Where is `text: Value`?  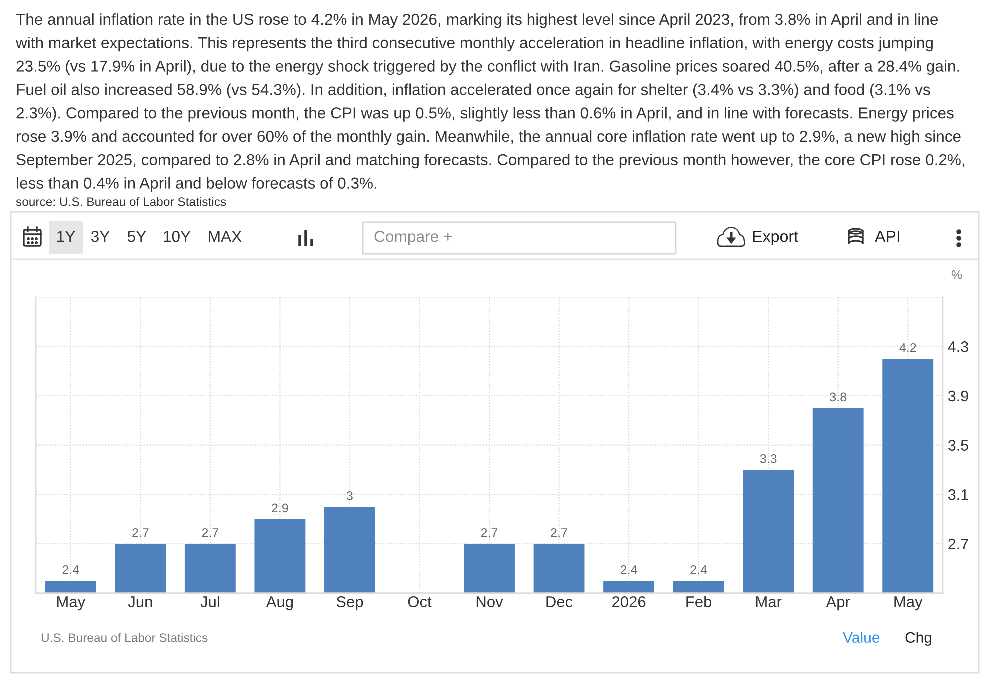 text: Value is located at coordinates (861, 638).